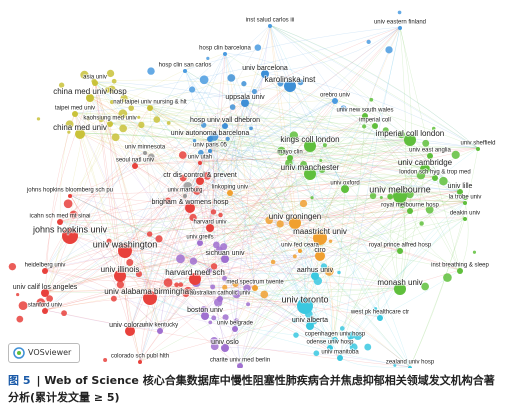 This screenshot has height=414, width=510. What do you see at coordinates (210, 133) in the screenshot?
I see `node-label: univ autonoma barcelona` at bounding box center [210, 133].